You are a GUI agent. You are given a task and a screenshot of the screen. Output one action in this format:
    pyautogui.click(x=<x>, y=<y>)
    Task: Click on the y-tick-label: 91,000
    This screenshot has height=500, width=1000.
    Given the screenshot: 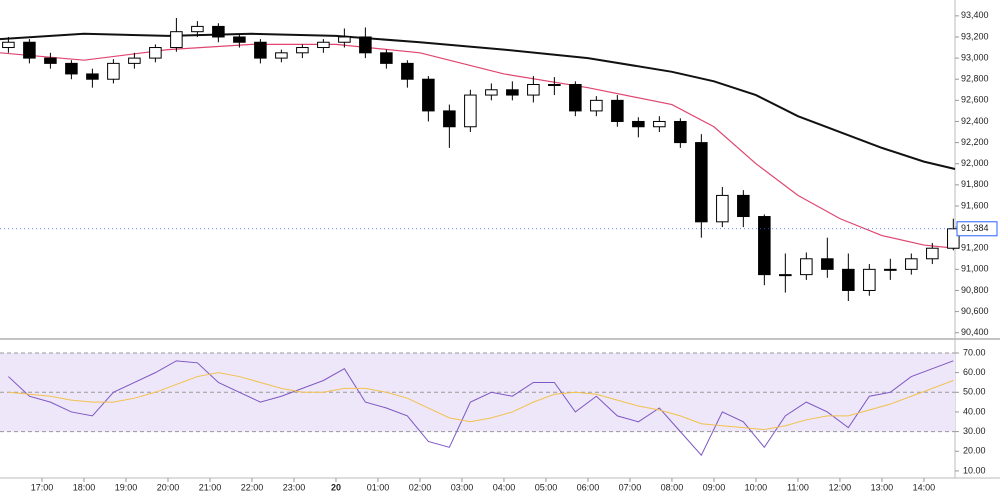 What is the action you would take?
    pyautogui.click(x=975, y=269)
    